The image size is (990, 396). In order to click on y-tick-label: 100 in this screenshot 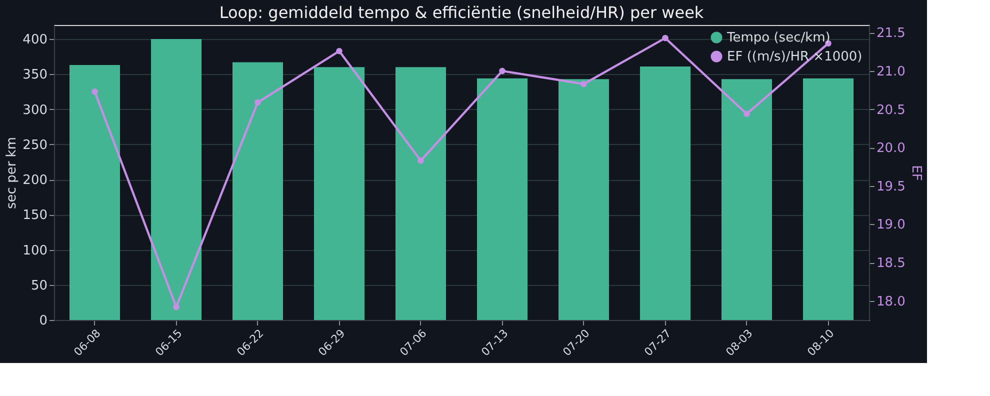, I will do `click(35, 250)`.